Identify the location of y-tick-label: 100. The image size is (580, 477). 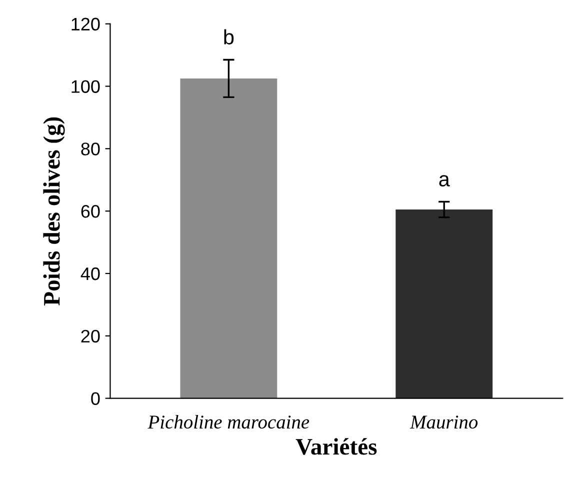
(86, 86).